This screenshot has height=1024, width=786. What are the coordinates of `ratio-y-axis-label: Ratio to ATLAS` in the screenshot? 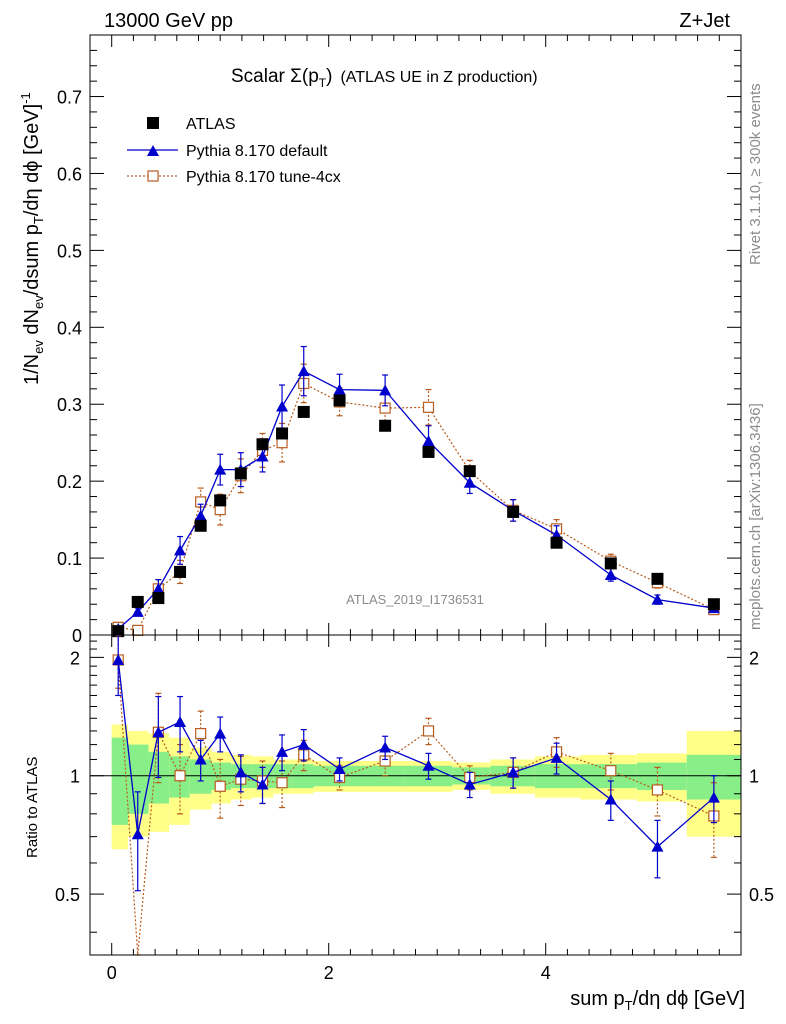 It's located at (32, 807).